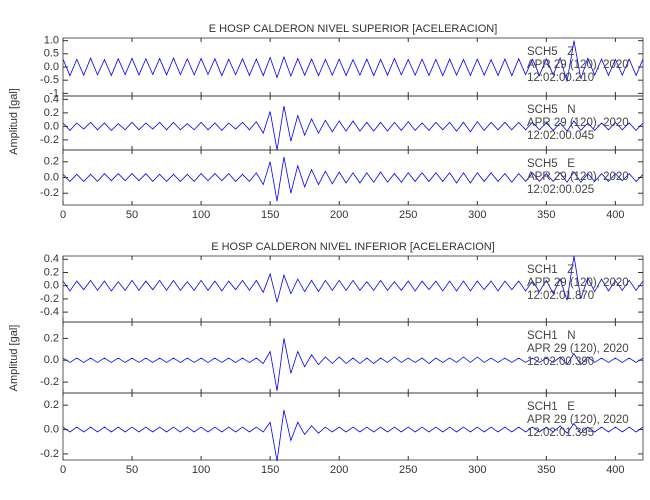  Describe the element at coordinates (49, 80) in the screenshot. I see `y-tick-label: -0.5` at that location.